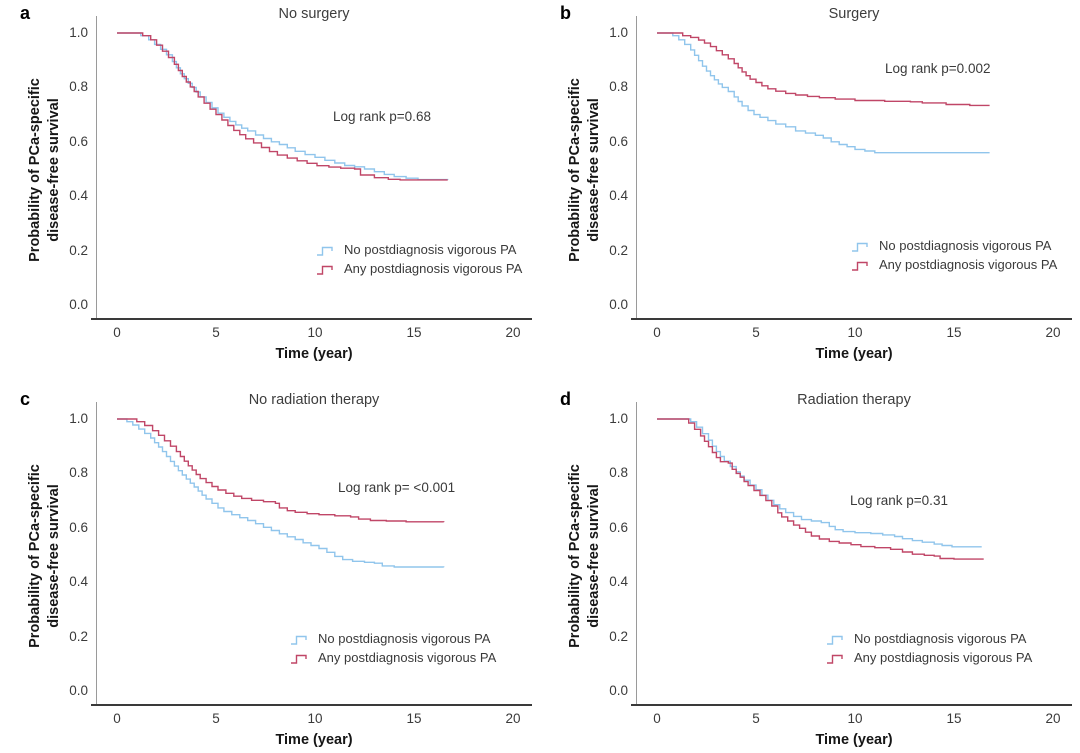 The height and width of the screenshot is (753, 1080). What do you see at coordinates (854, 400) in the screenshot?
I see `panel-title: Radiation therapy` at bounding box center [854, 400].